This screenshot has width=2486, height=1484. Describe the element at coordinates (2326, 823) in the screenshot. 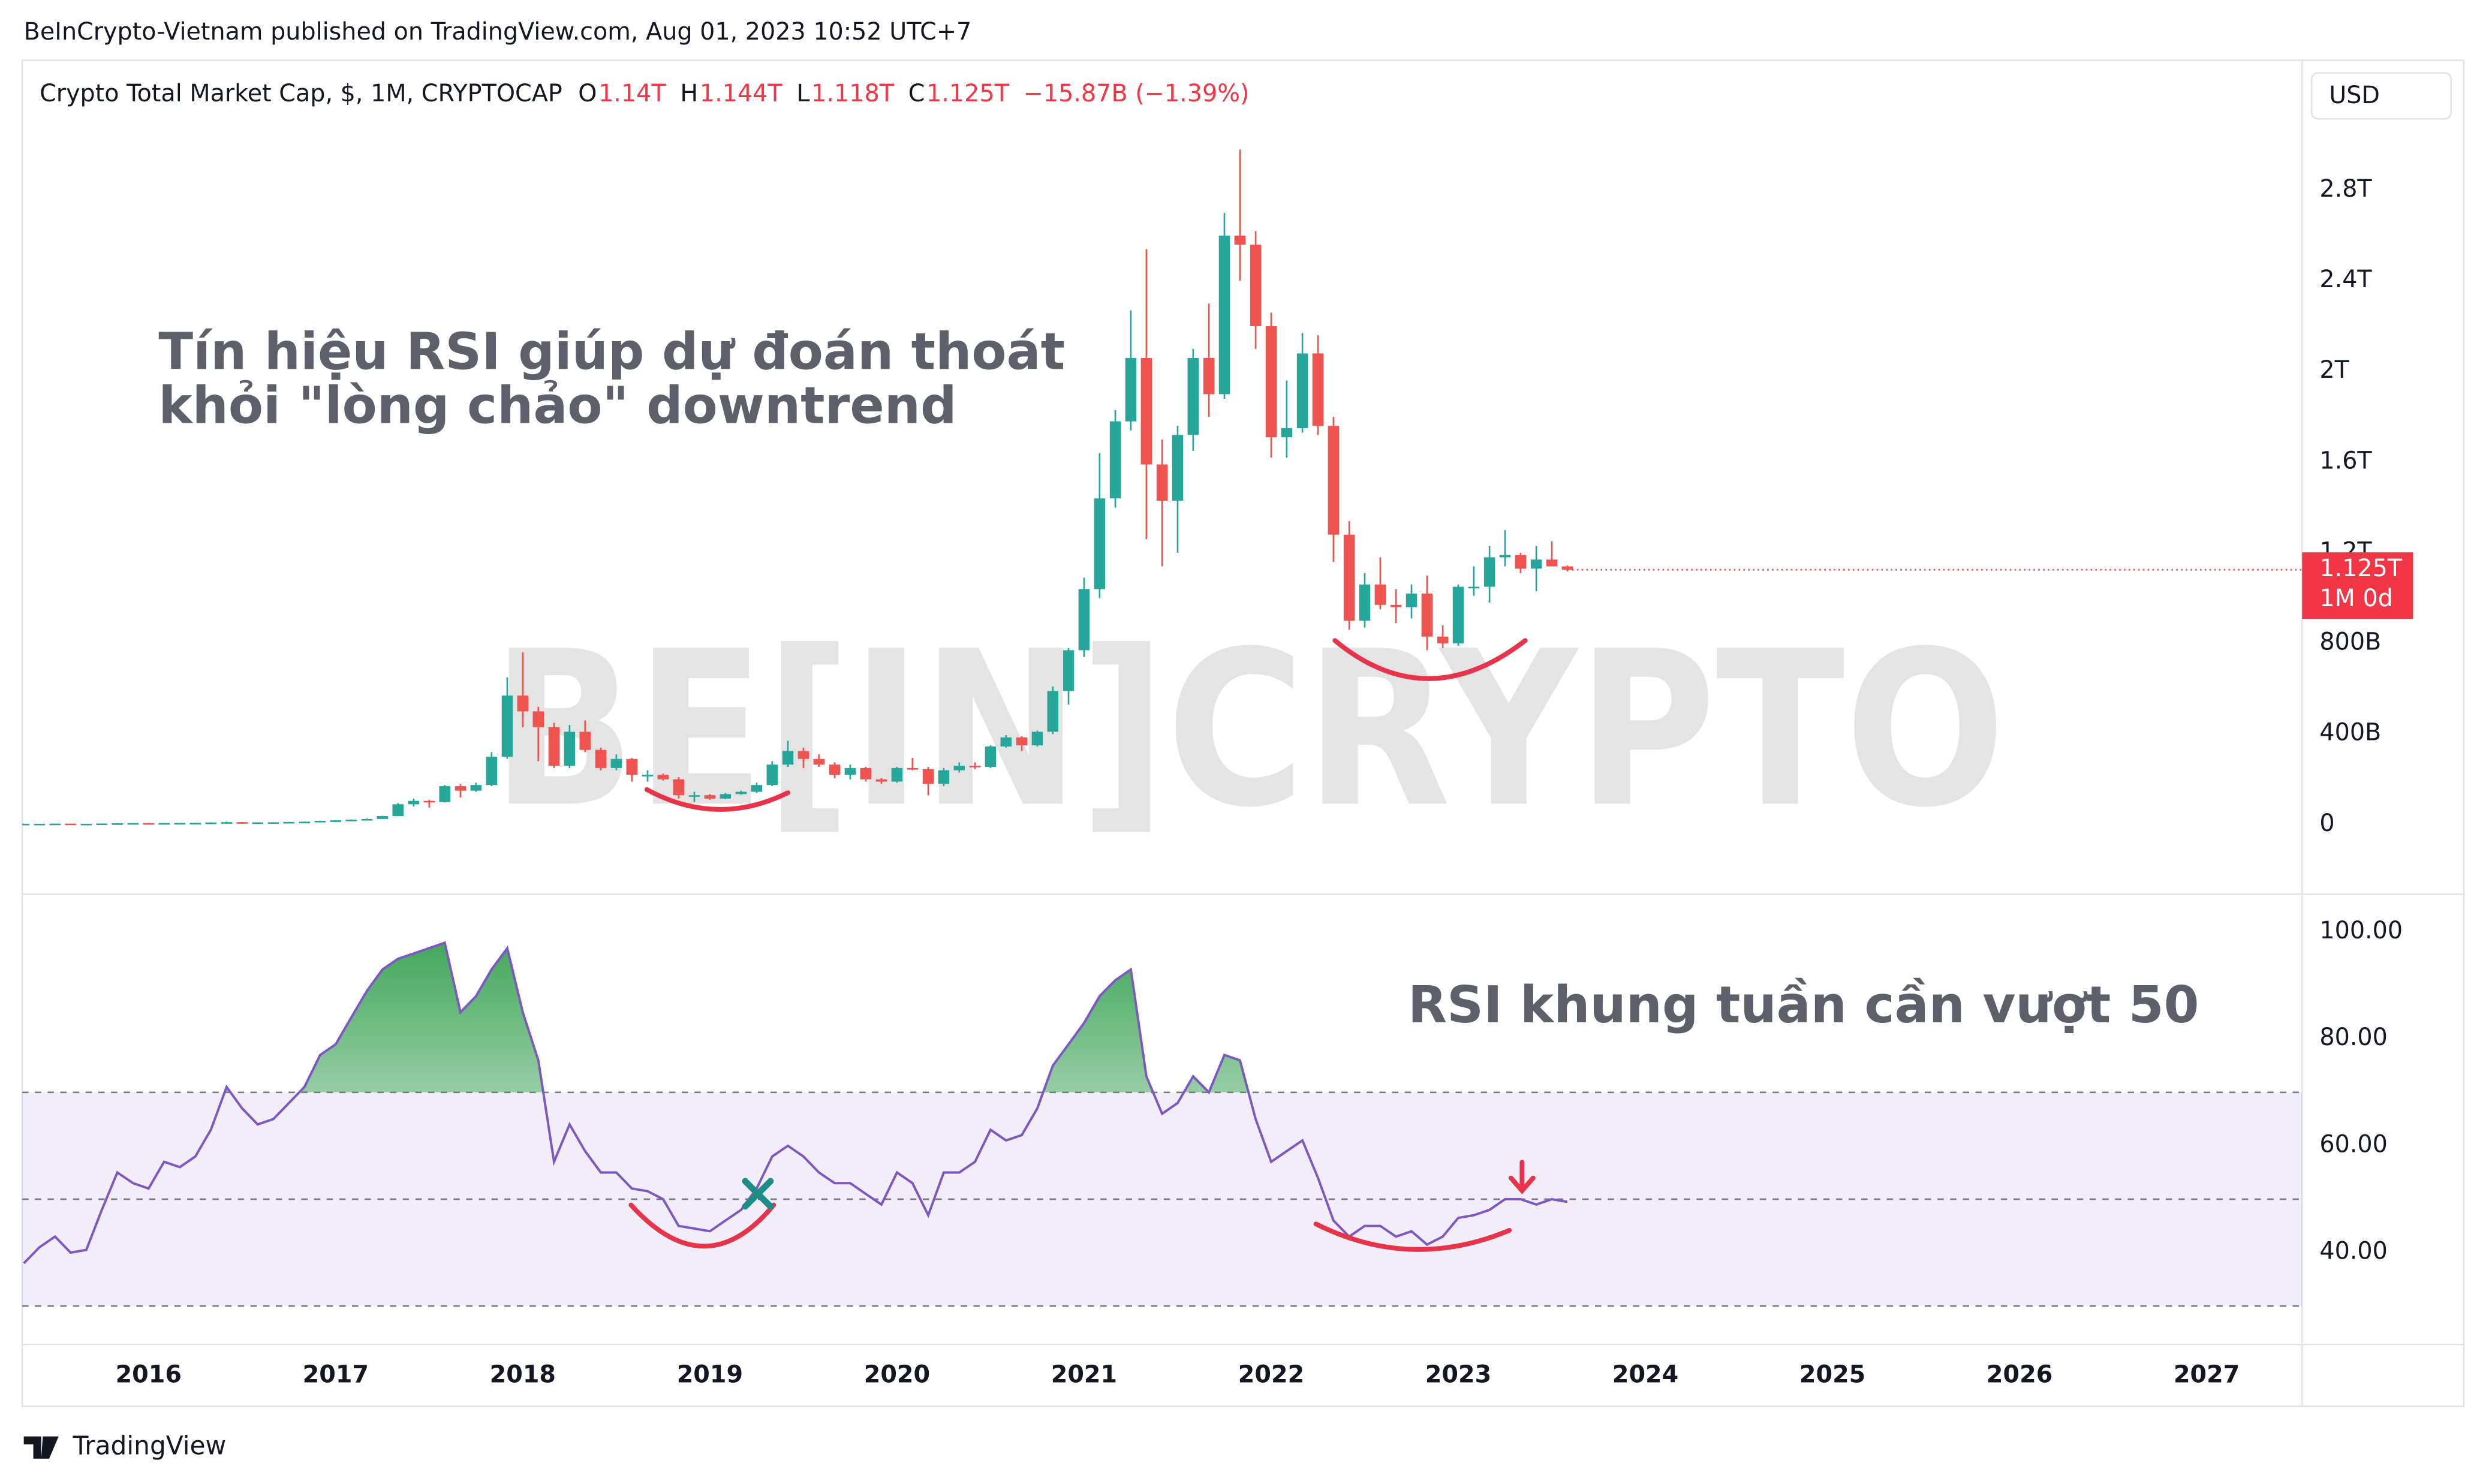

I see `y-tick-label: 0` at that location.